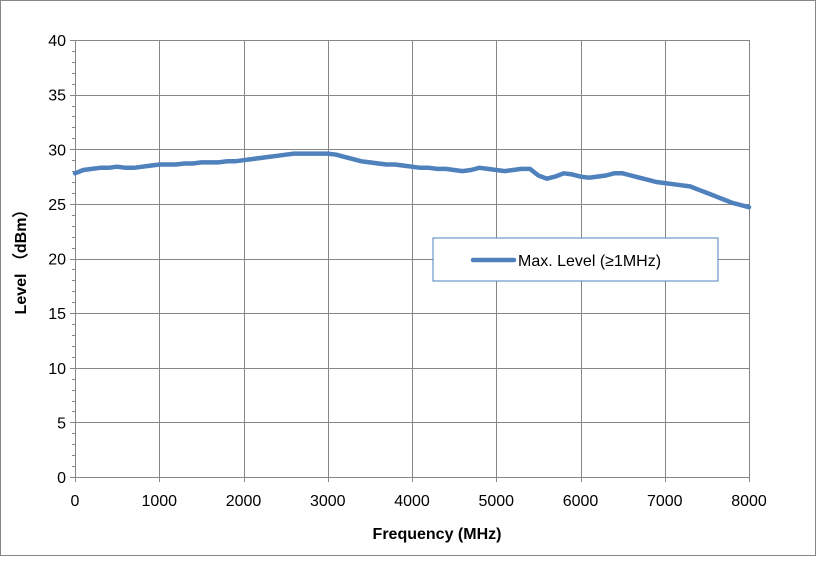 This screenshot has height=561, width=816. What do you see at coordinates (437, 534) in the screenshot?
I see `x-axis-title: Frequency (MHz)` at bounding box center [437, 534].